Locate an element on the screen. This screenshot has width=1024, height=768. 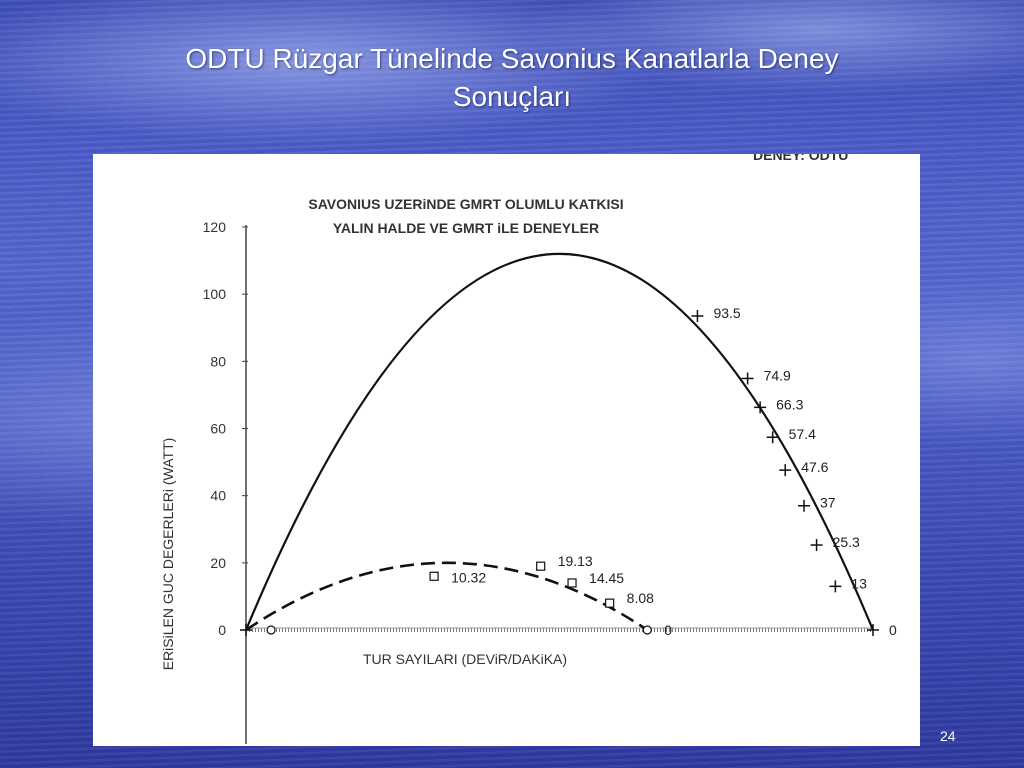
series-1-data-label: 25.3 is located at coordinates (846, 542).